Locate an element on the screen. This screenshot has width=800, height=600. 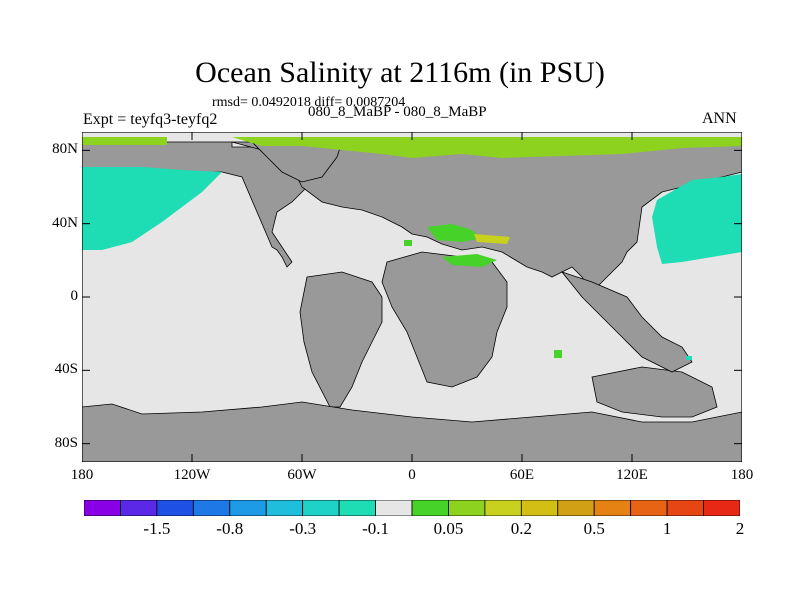
patch-arctic-green is located at coordinates (487, 147).